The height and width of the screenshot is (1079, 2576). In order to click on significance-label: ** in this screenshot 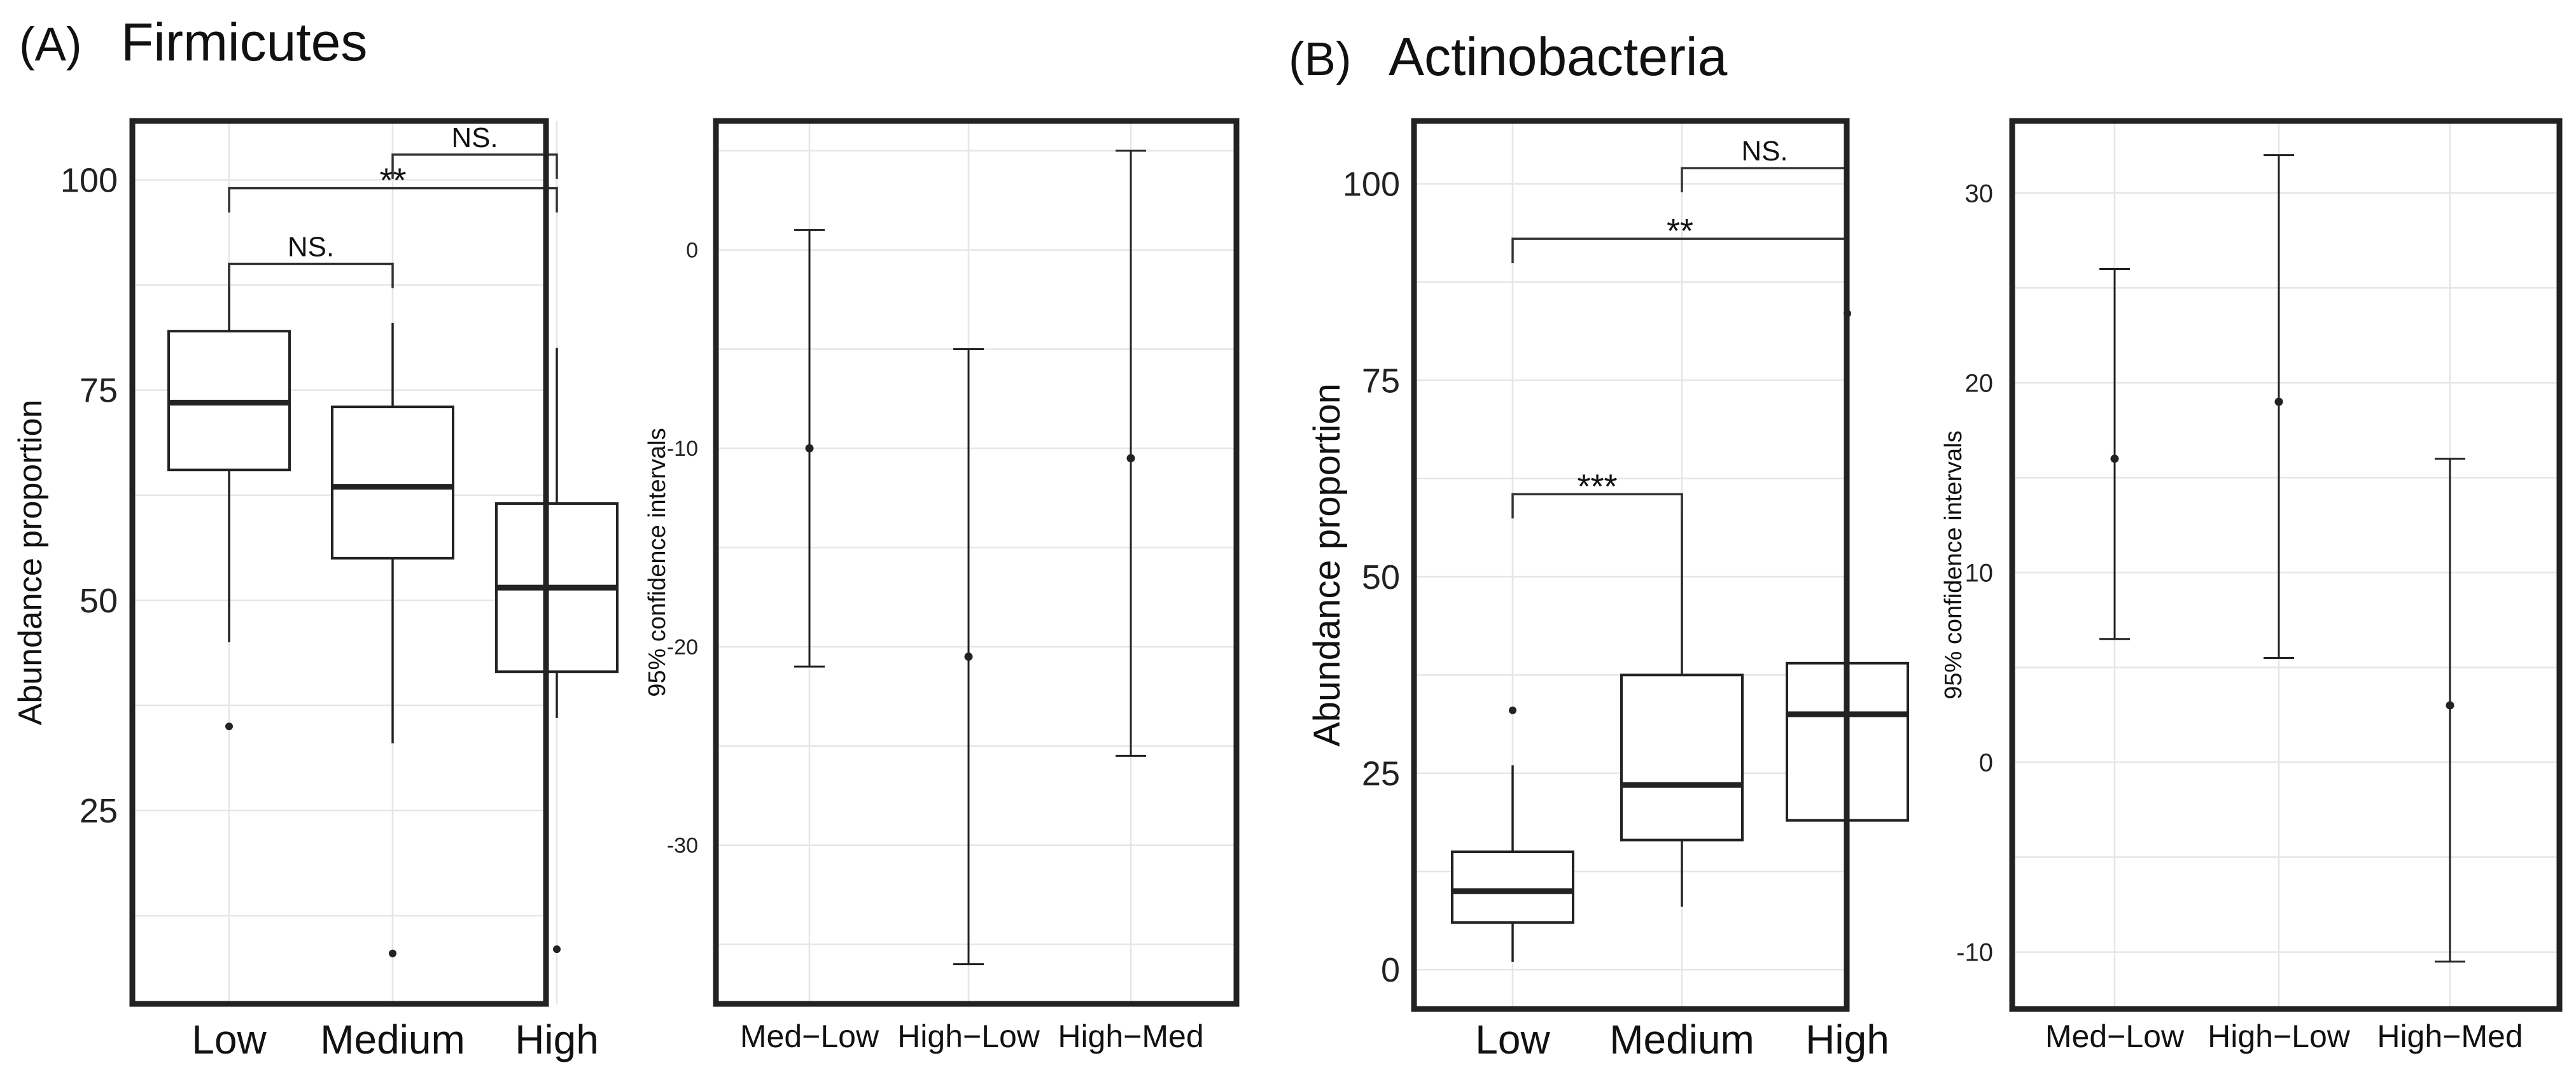, I will do `click(1680, 231)`.